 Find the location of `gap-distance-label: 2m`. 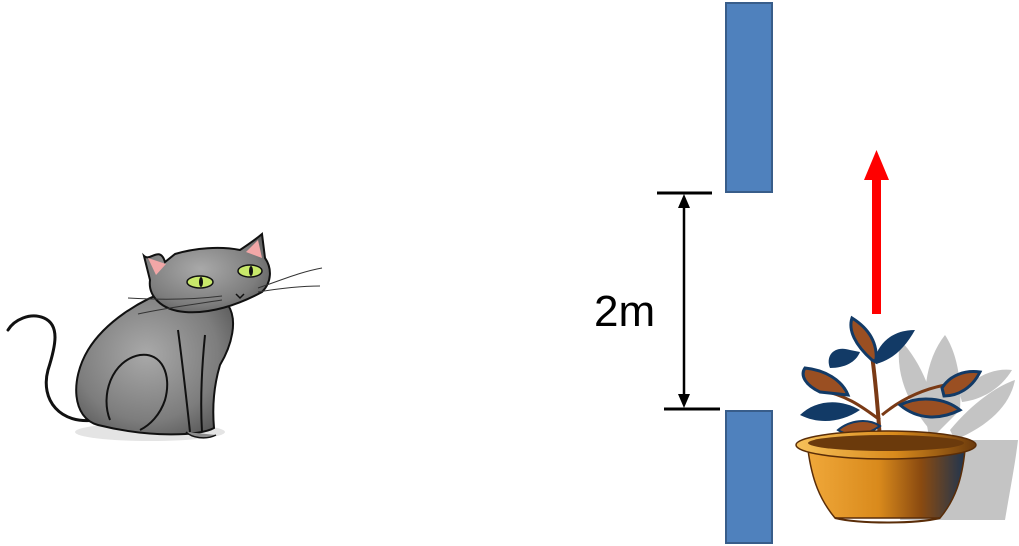

gap-distance-label: 2m is located at coordinates (624, 311).